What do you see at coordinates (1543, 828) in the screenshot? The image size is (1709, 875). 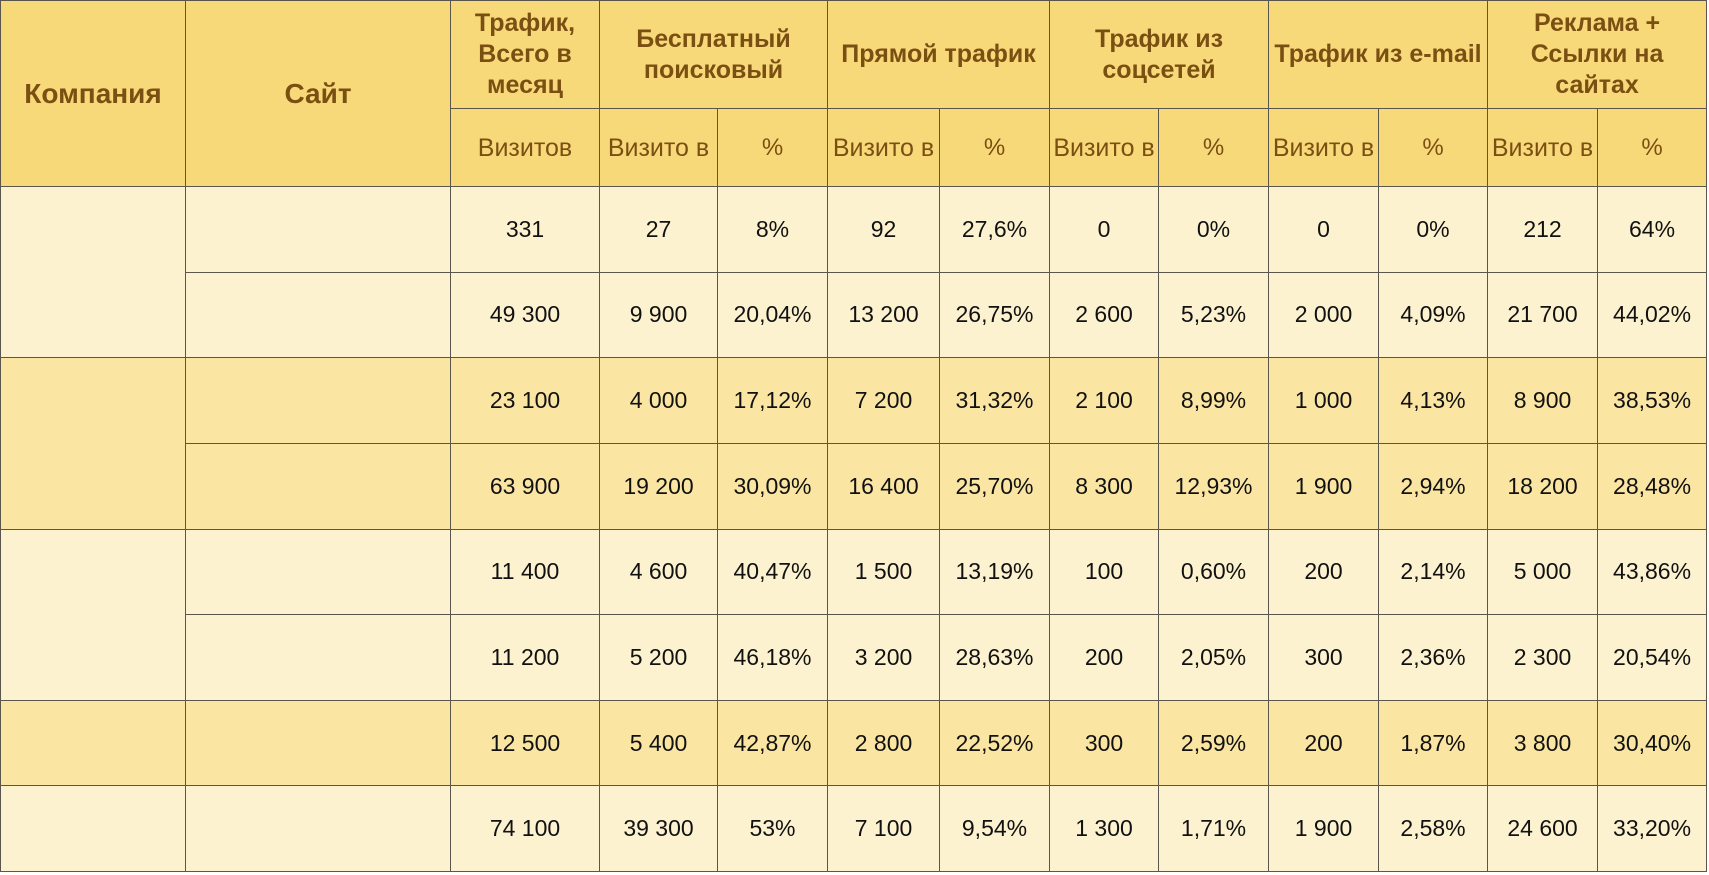 I see `ads-visits-cell: 24 600` at bounding box center [1543, 828].